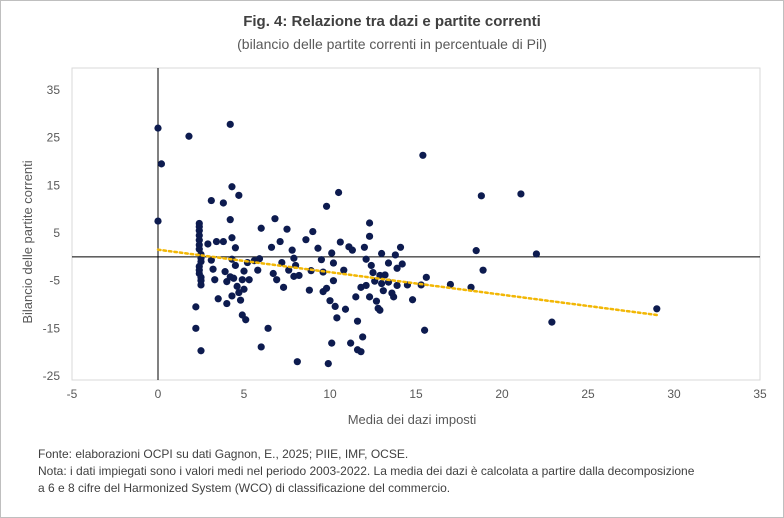 This screenshot has height=518, width=784. I want to click on x-tick-label: 10, so click(330, 394).